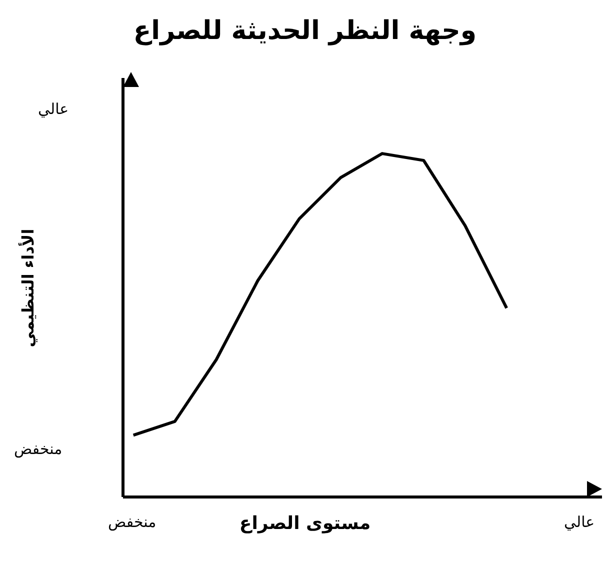 The image size is (610, 569). Describe the element at coordinates (305, 31) in the screenshot. I see `chart-title: وجهة النظر الحديثة للصراع` at that location.